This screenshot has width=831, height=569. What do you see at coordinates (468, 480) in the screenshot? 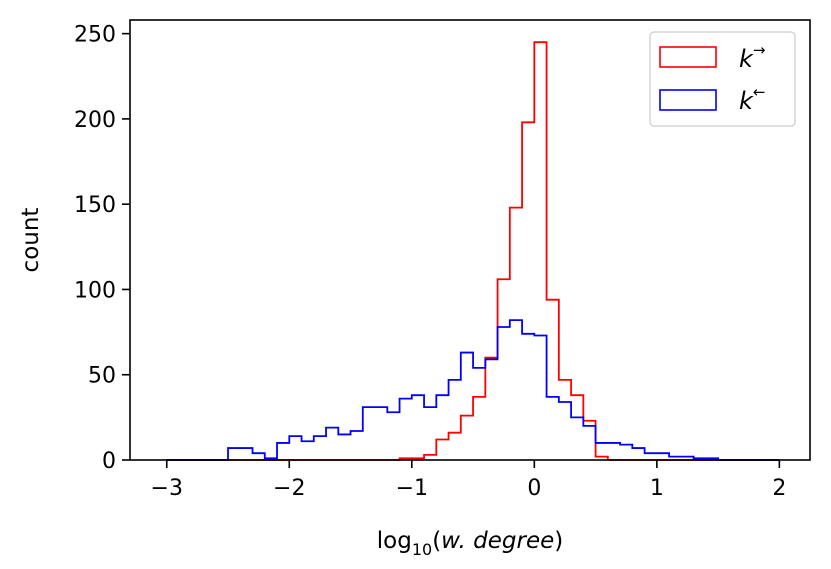
I see `x-axis-ticks: −3 −2 −1 0 1 2` at bounding box center [468, 480].